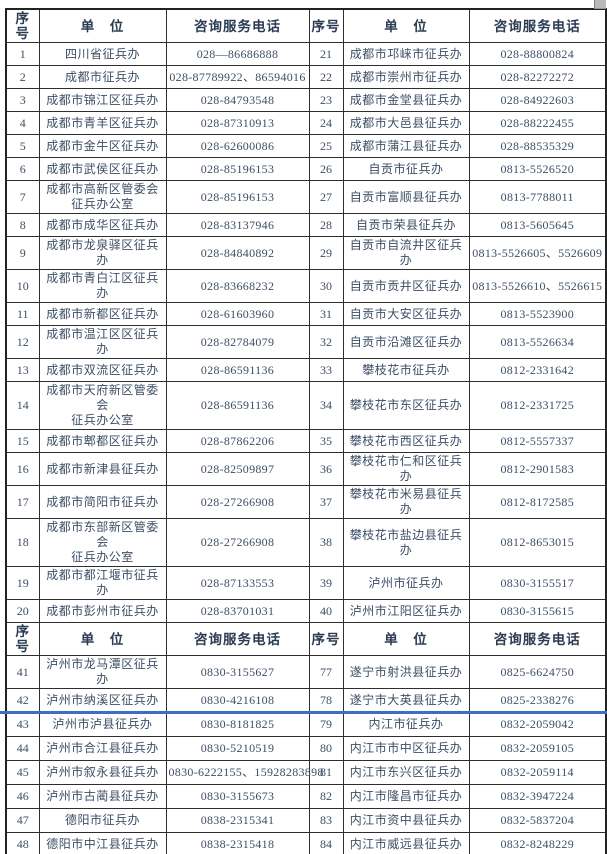  I want to click on row-number: 9, so click(22, 253).